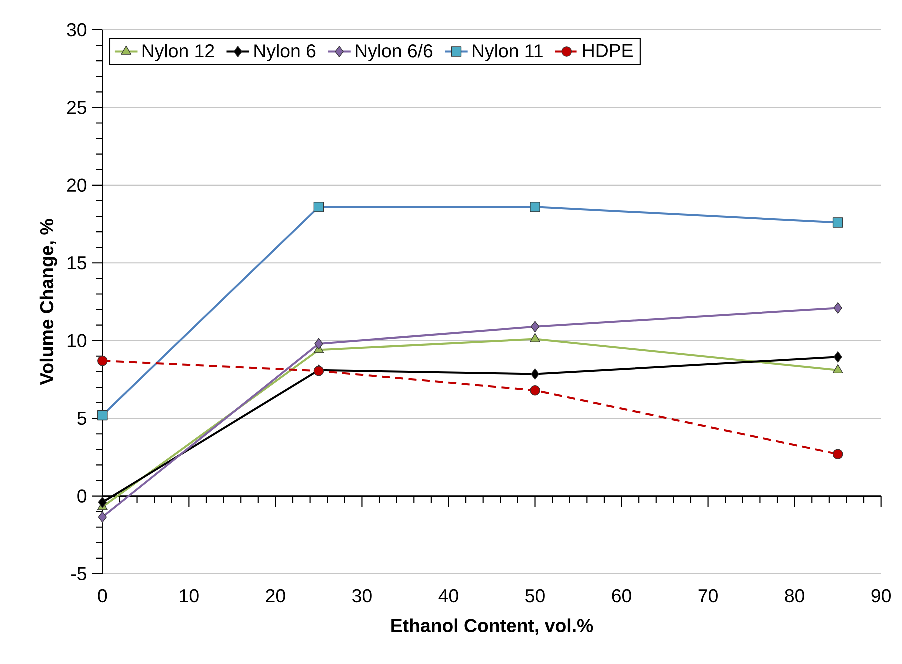  Describe the element at coordinates (178, 53) in the screenshot. I see `legend-label: Nylon 12` at that location.